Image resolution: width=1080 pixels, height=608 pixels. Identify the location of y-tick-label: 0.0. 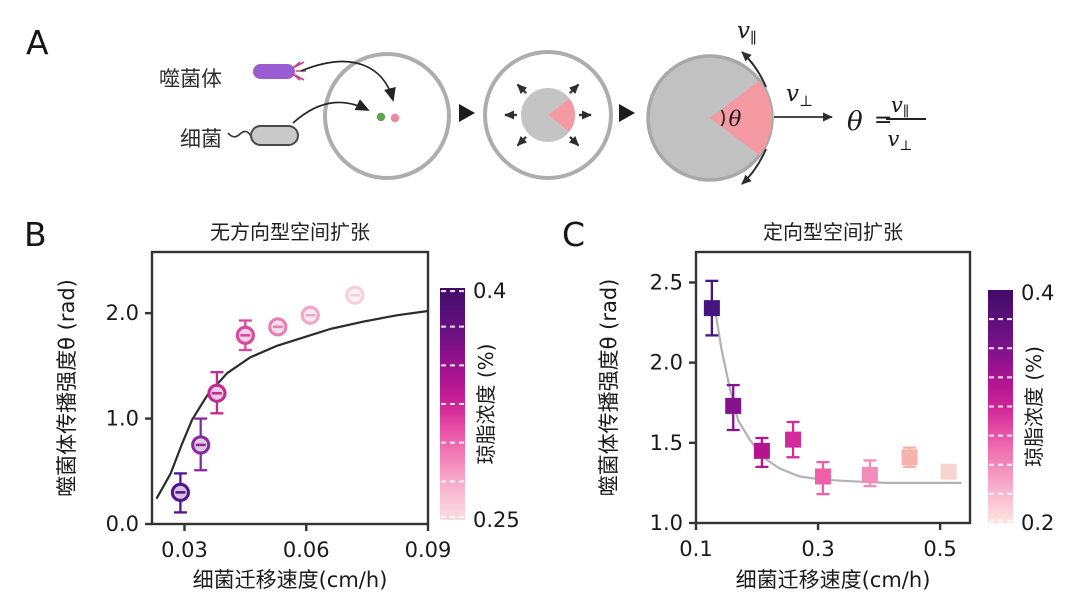
(122, 524).